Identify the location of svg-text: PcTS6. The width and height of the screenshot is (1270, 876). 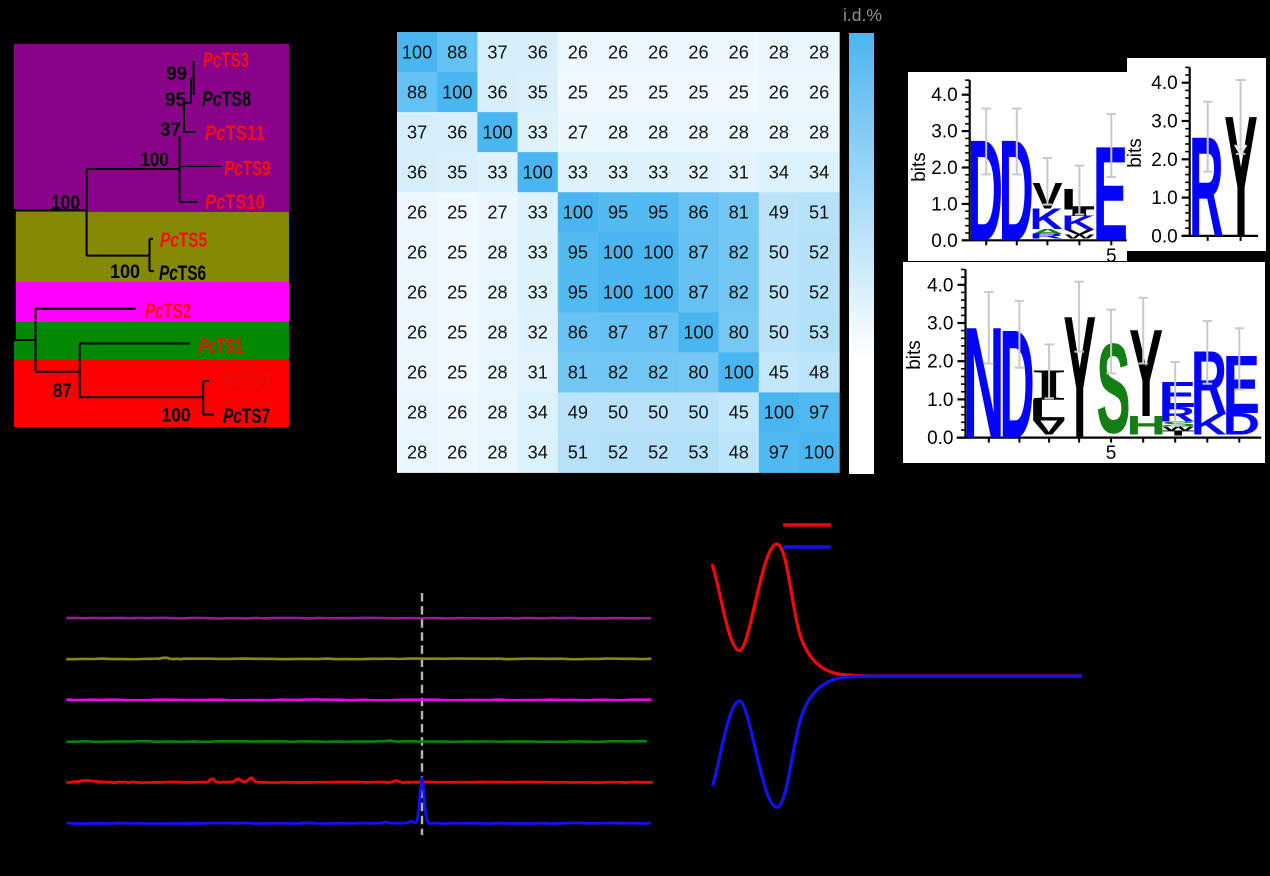
(182, 273).